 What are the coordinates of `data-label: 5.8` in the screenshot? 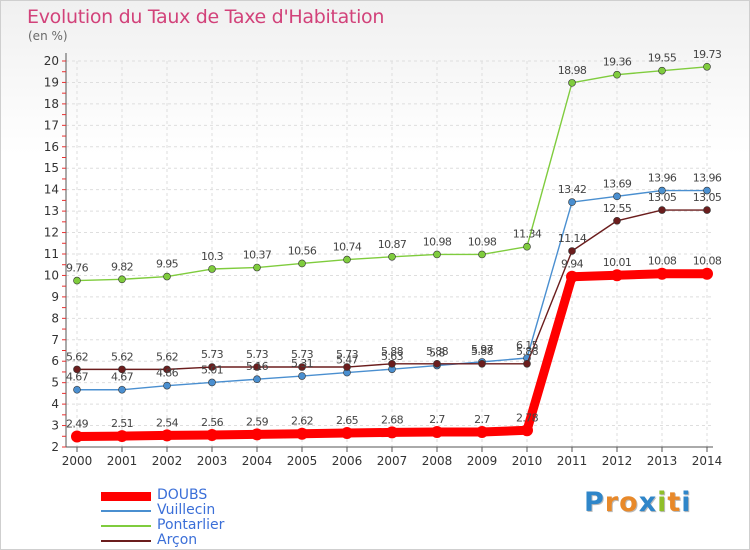 It's located at (437, 353).